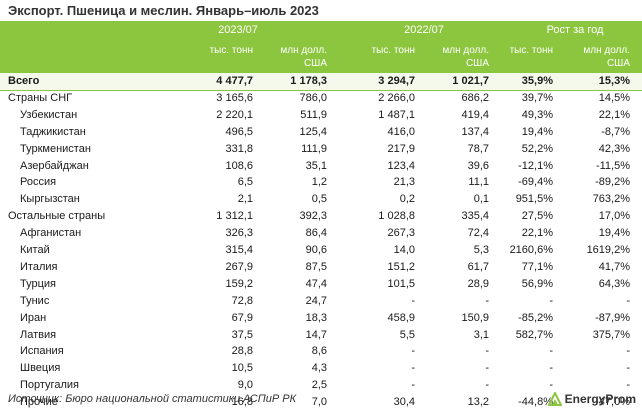  I want to click on table-cell: 150,9, so click(475, 317).